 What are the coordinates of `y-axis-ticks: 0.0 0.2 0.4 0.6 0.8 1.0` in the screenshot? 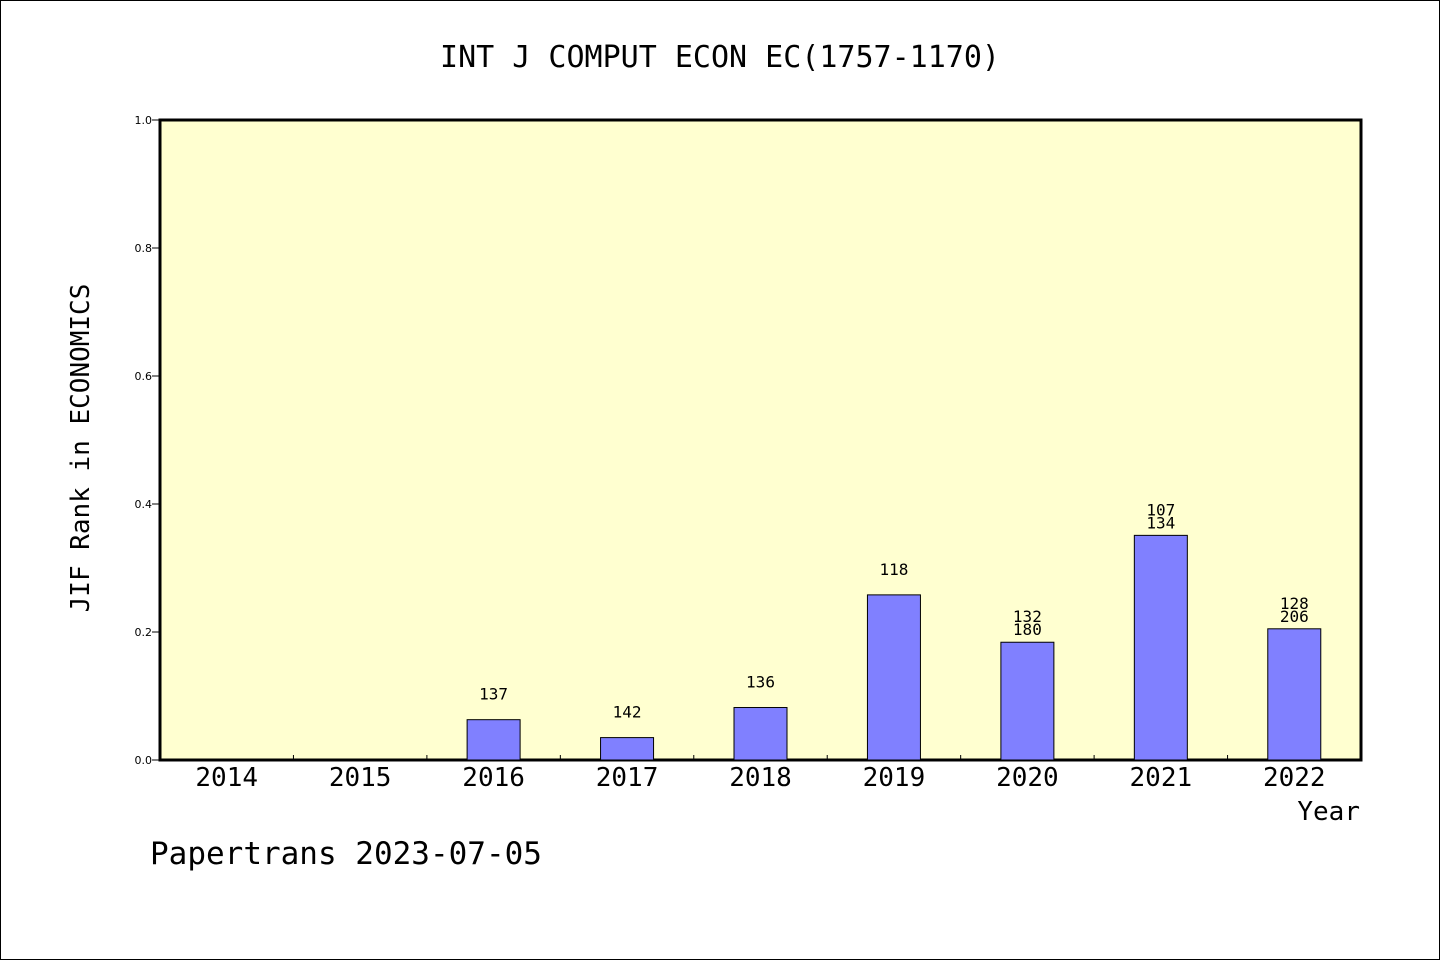 It's located at (147, 440).